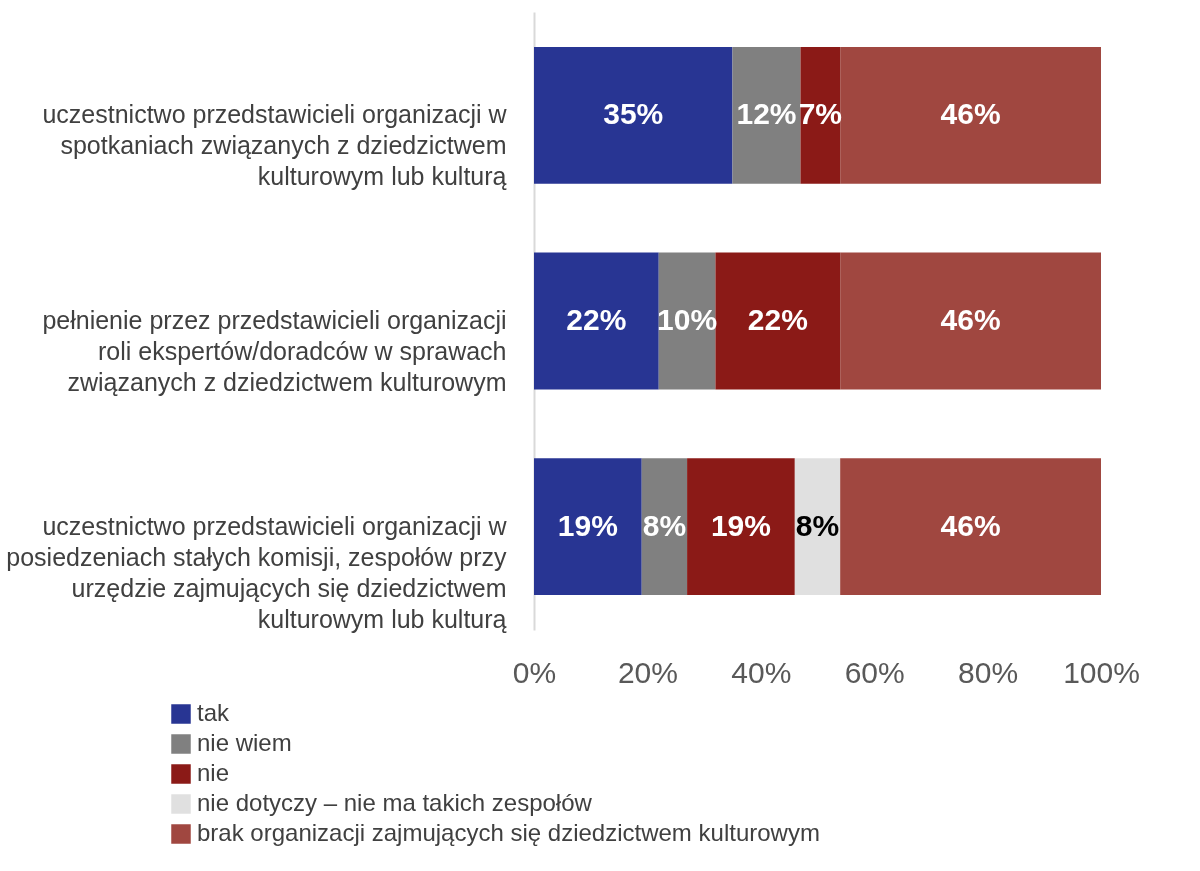  Describe the element at coordinates (988, 672) in the screenshot. I see `x-tick-label: 80%` at that location.